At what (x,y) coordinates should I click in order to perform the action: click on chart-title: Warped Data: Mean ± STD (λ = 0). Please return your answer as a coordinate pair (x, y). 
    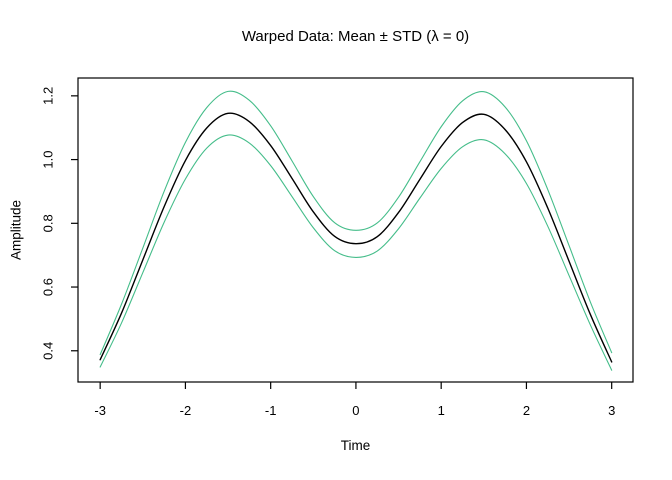
    Looking at the image, I should click on (355, 36).